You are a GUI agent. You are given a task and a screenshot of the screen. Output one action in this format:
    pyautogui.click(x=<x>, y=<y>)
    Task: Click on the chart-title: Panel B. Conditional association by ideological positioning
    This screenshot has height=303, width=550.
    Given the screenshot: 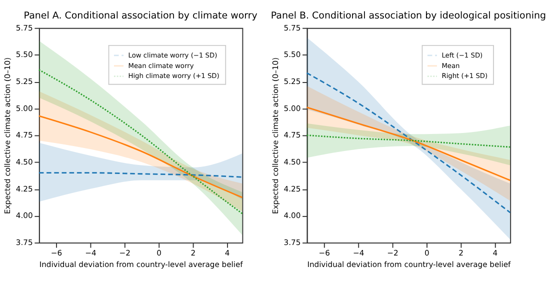 What is the action you would take?
    pyautogui.click(x=408, y=16)
    